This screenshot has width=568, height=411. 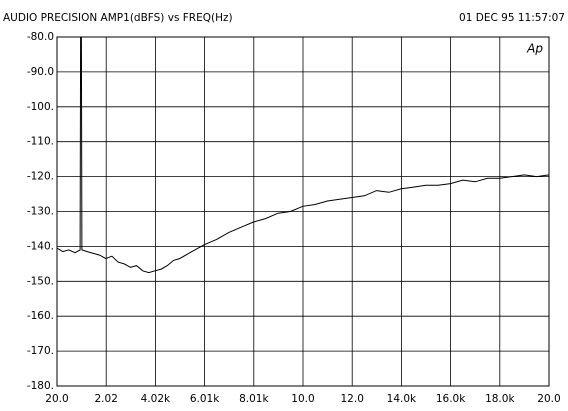 I want to click on y-tick-label: -160., so click(x=40, y=316).